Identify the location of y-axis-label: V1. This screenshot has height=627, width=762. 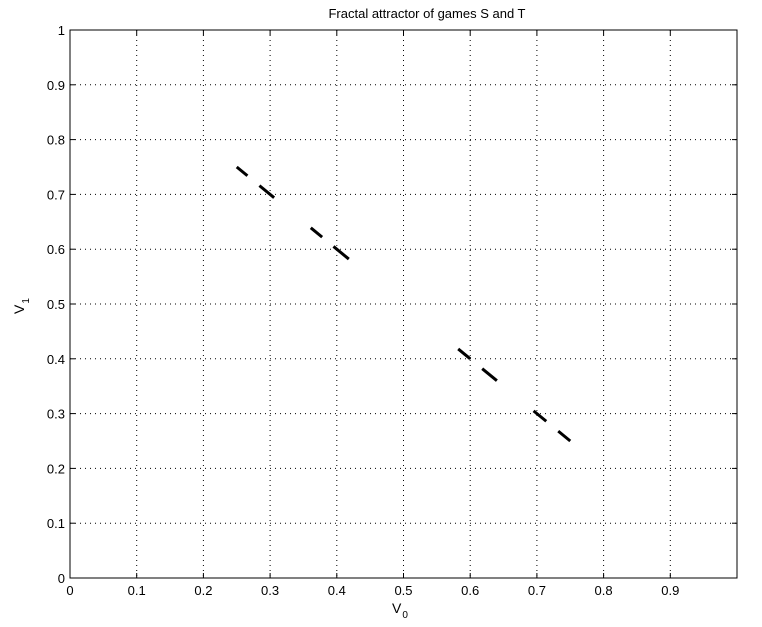
(21, 306).